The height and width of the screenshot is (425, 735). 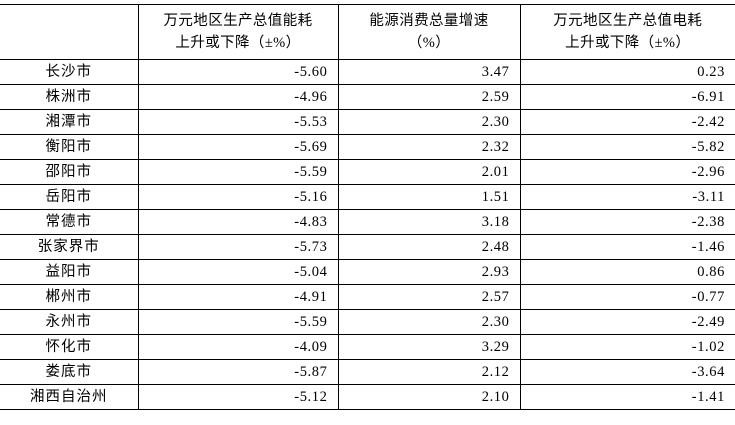 What do you see at coordinates (429, 72) in the screenshot?
I see `cell-energy-growth: 3.47` at bounding box center [429, 72].